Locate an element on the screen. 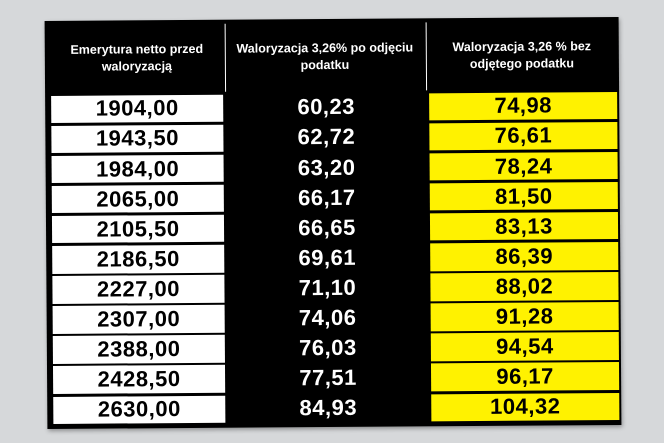 The image size is (664, 443). table-cell: 2388,00 is located at coordinates (138, 349).